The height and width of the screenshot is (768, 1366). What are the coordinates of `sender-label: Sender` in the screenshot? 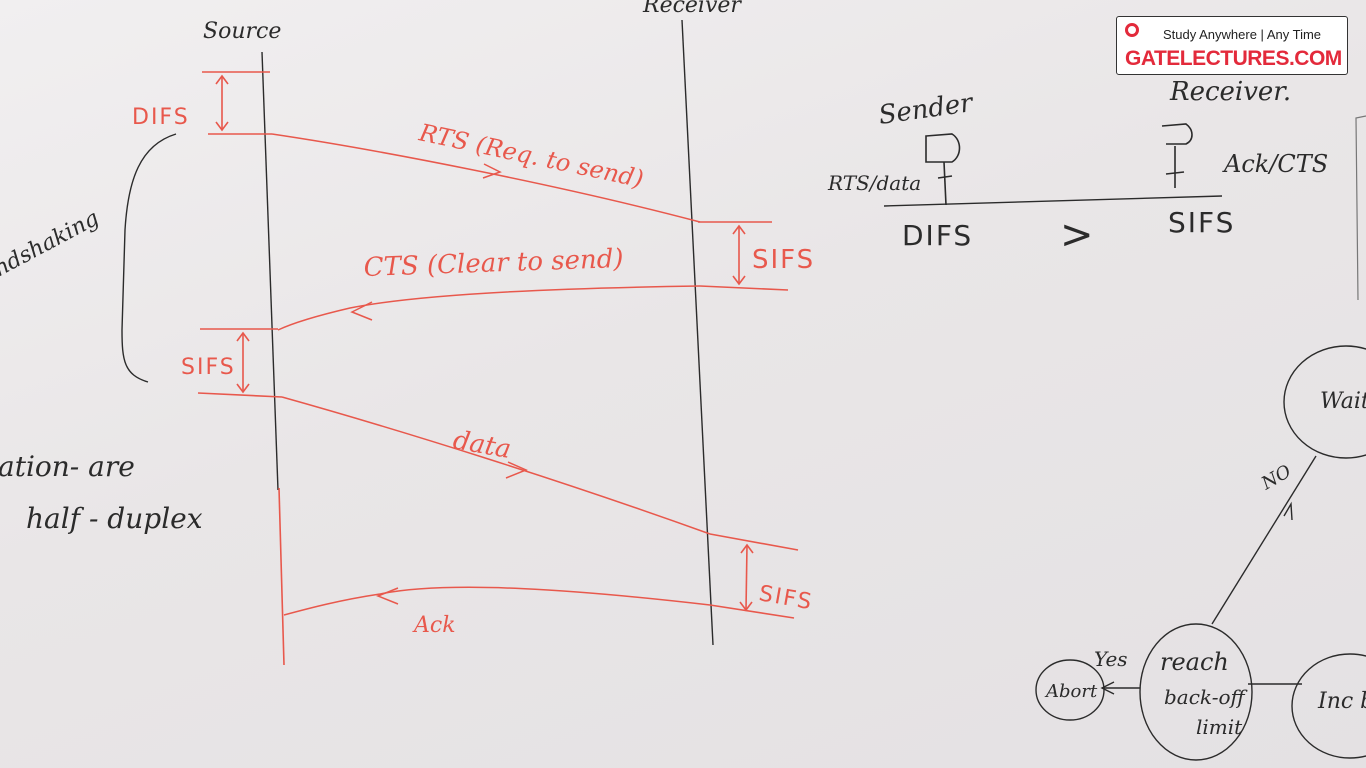 It's located at (926, 109).